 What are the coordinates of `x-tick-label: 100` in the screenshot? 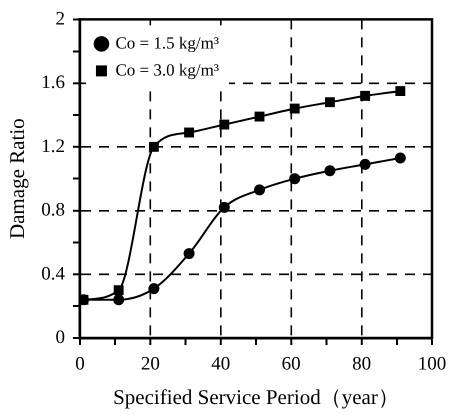 It's located at (432, 363).